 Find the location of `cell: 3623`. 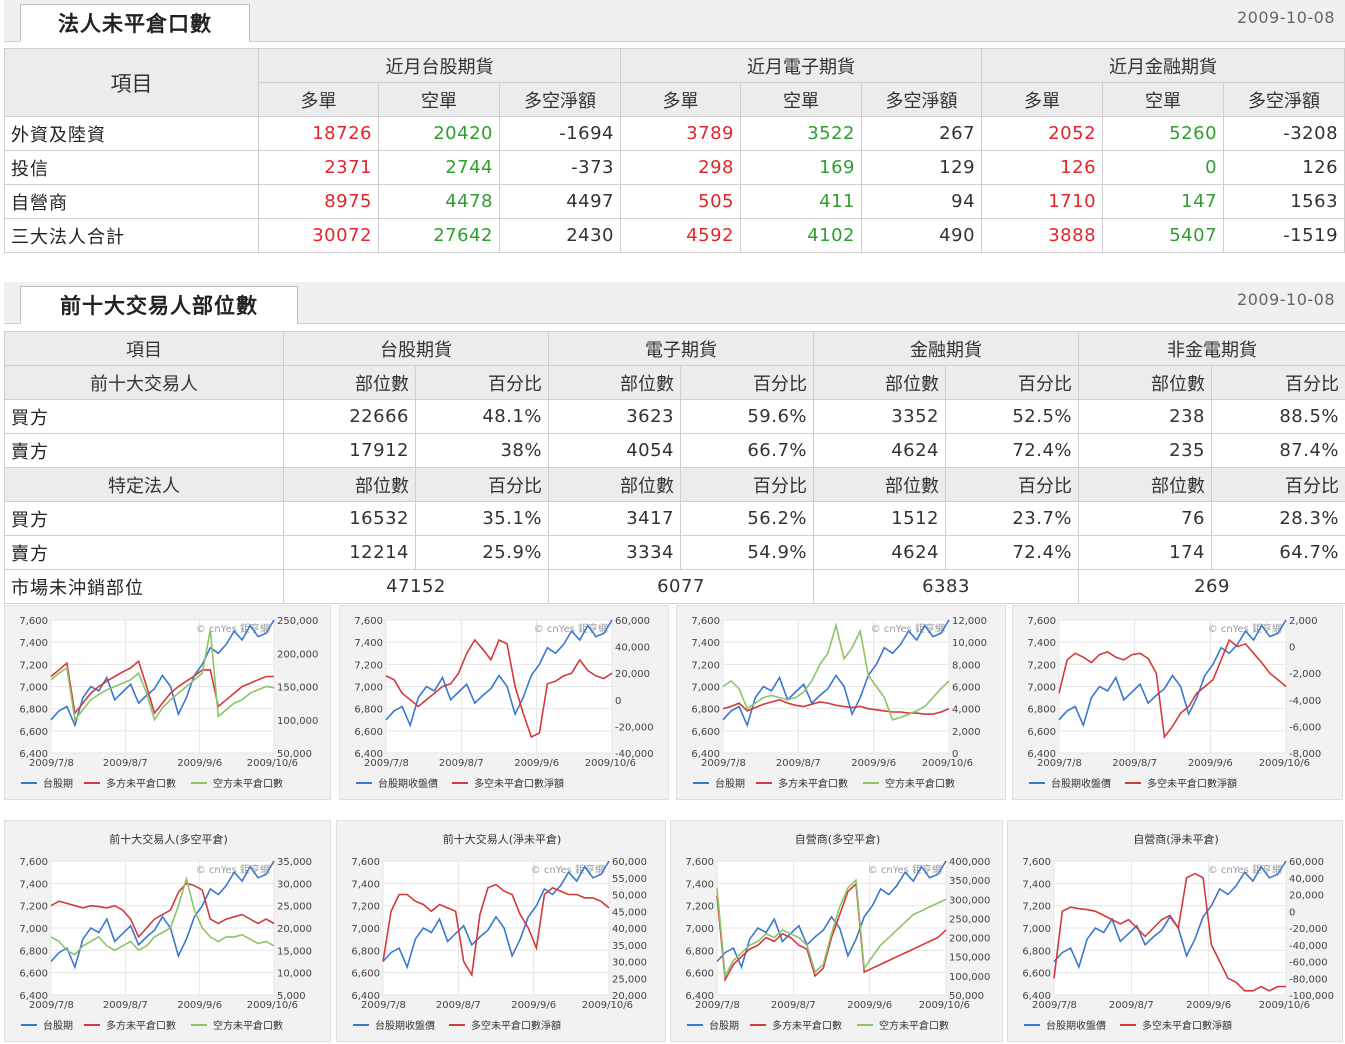

cell: 3623 is located at coordinates (614, 416).